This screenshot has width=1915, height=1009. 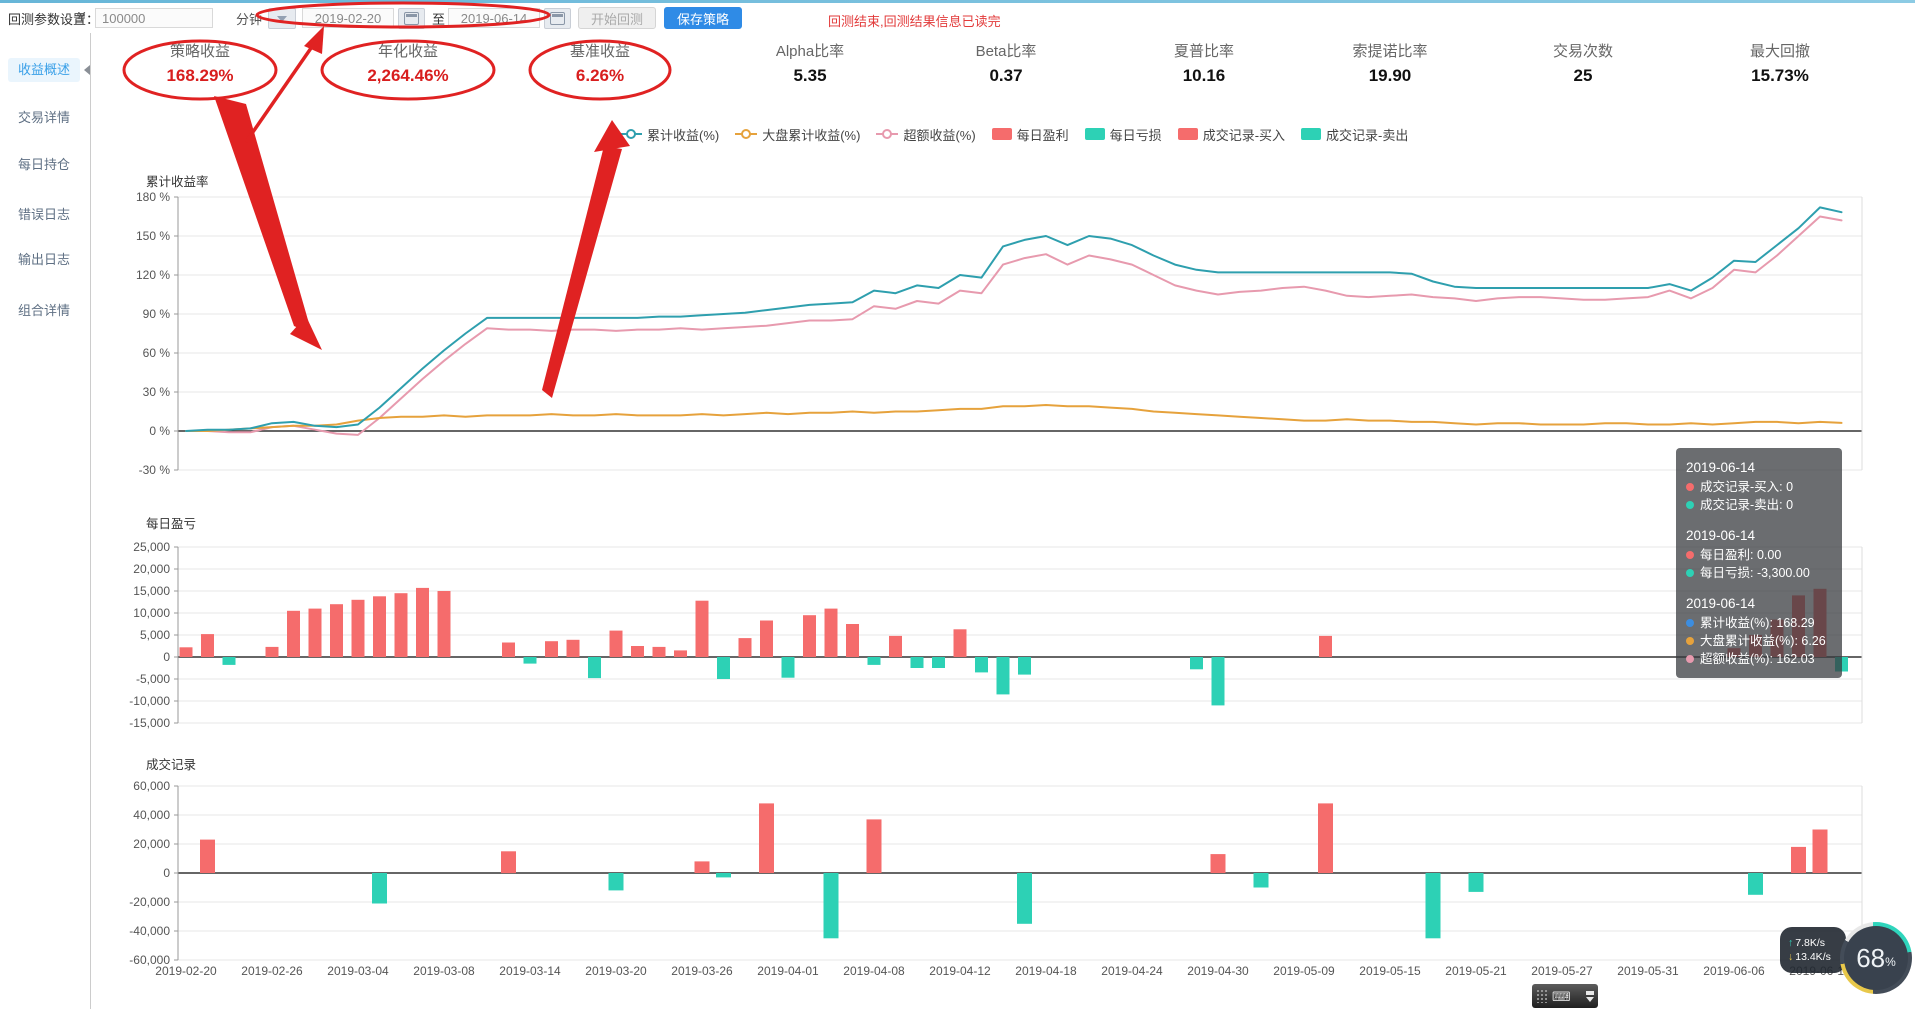 I want to click on svg-text: -5,000, so click(x=153, y=679).